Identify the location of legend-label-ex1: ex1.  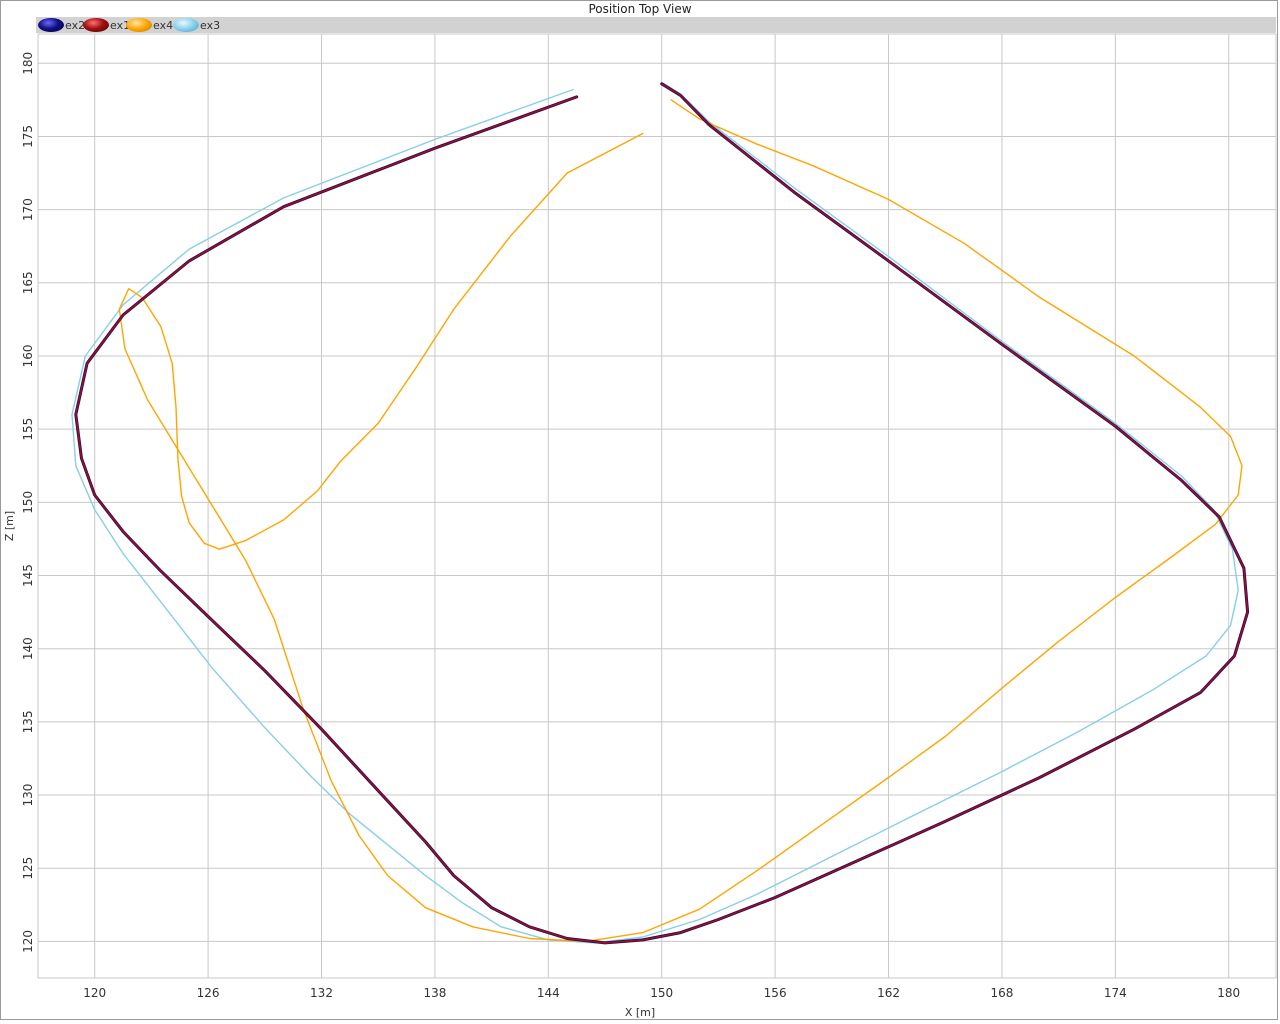
(120, 25).